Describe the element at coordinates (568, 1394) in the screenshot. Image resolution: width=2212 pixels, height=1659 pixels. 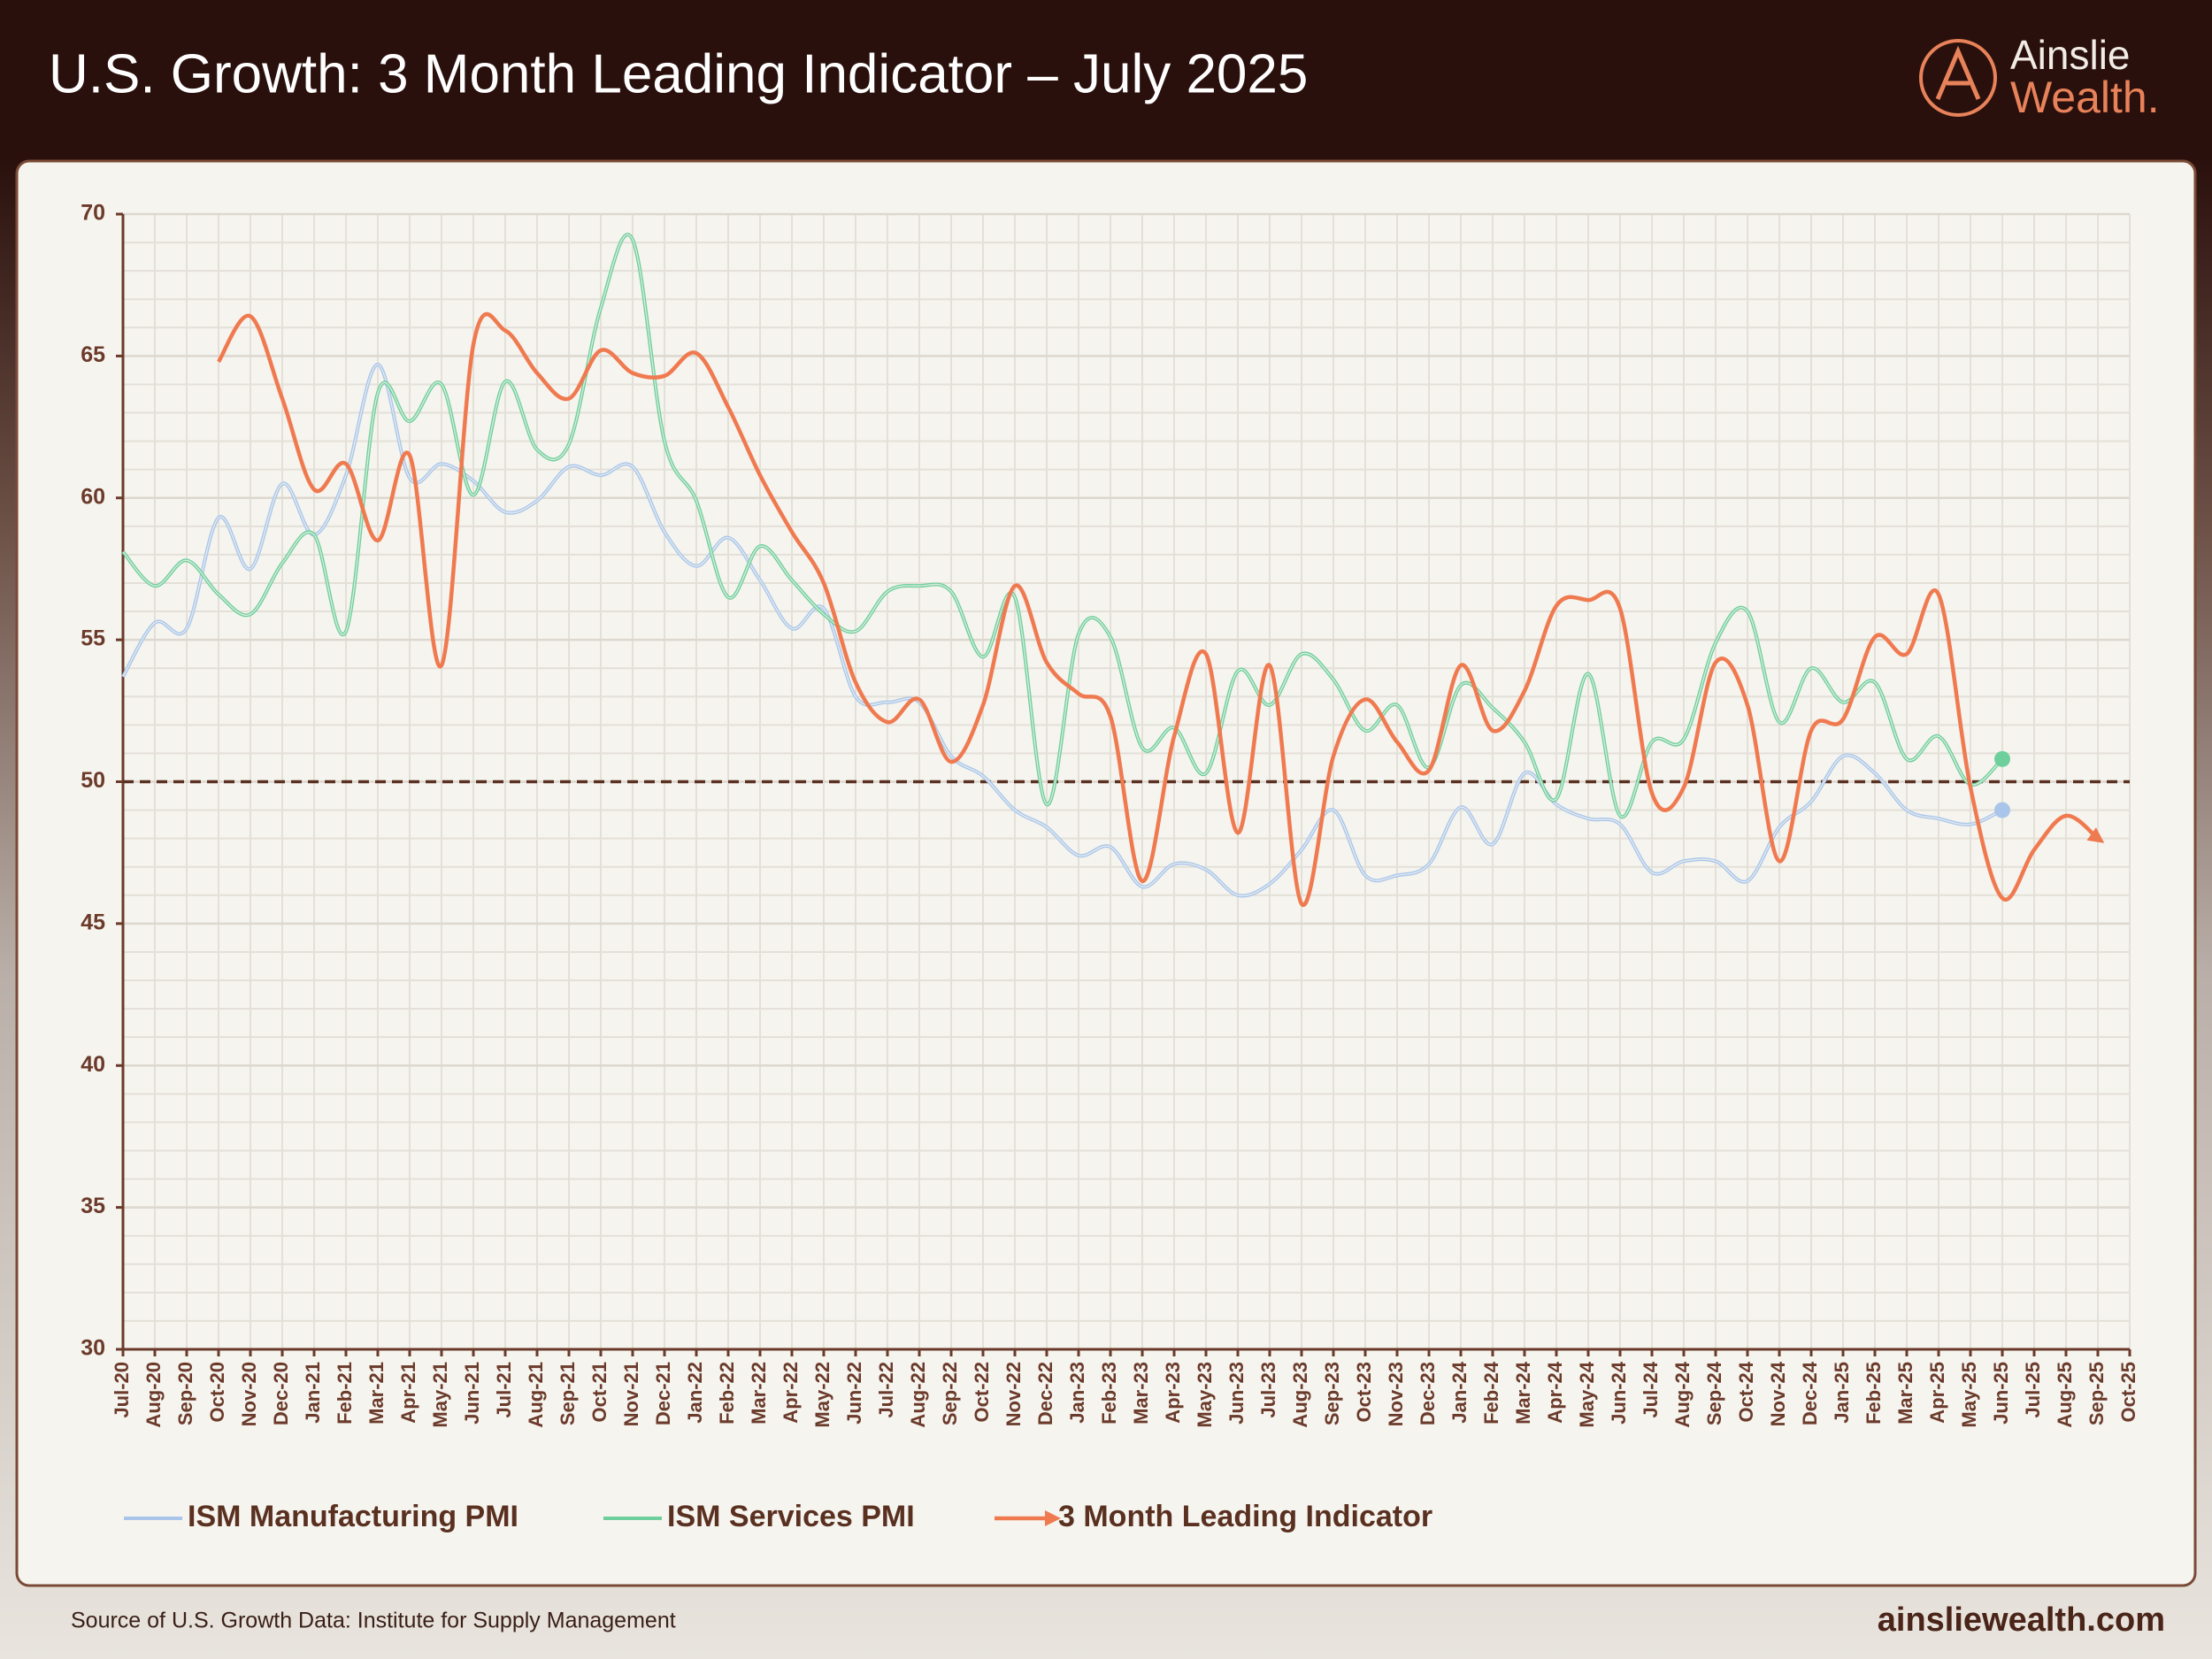
I see `x-tick-label: Sep-21` at that location.